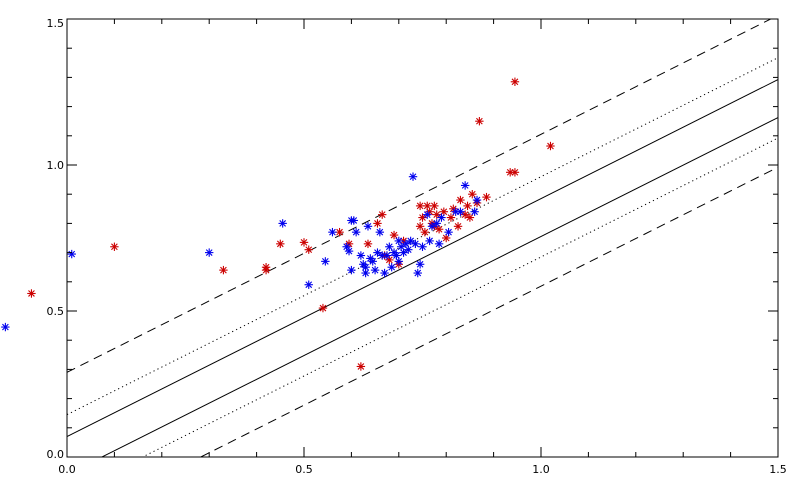 The height and width of the screenshot is (500, 800). What do you see at coordinates (56, 165) in the screenshot?
I see `y-tick-label: 1.0` at bounding box center [56, 165].